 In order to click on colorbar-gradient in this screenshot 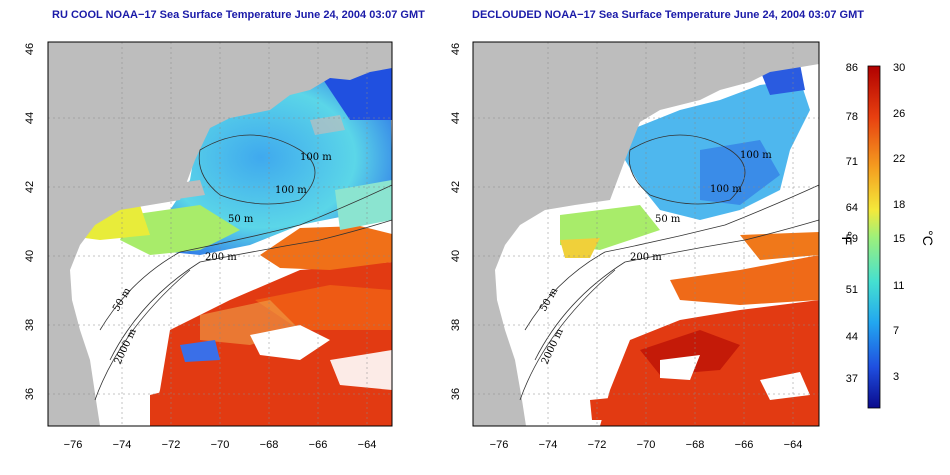, I will do `click(874, 237)`.